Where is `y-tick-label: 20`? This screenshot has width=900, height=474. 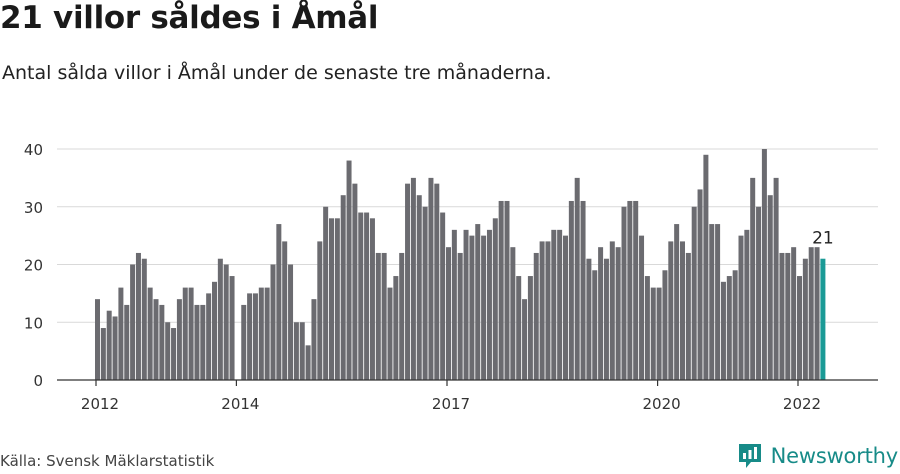 y-tick-label: 20 is located at coordinates (33, 266).